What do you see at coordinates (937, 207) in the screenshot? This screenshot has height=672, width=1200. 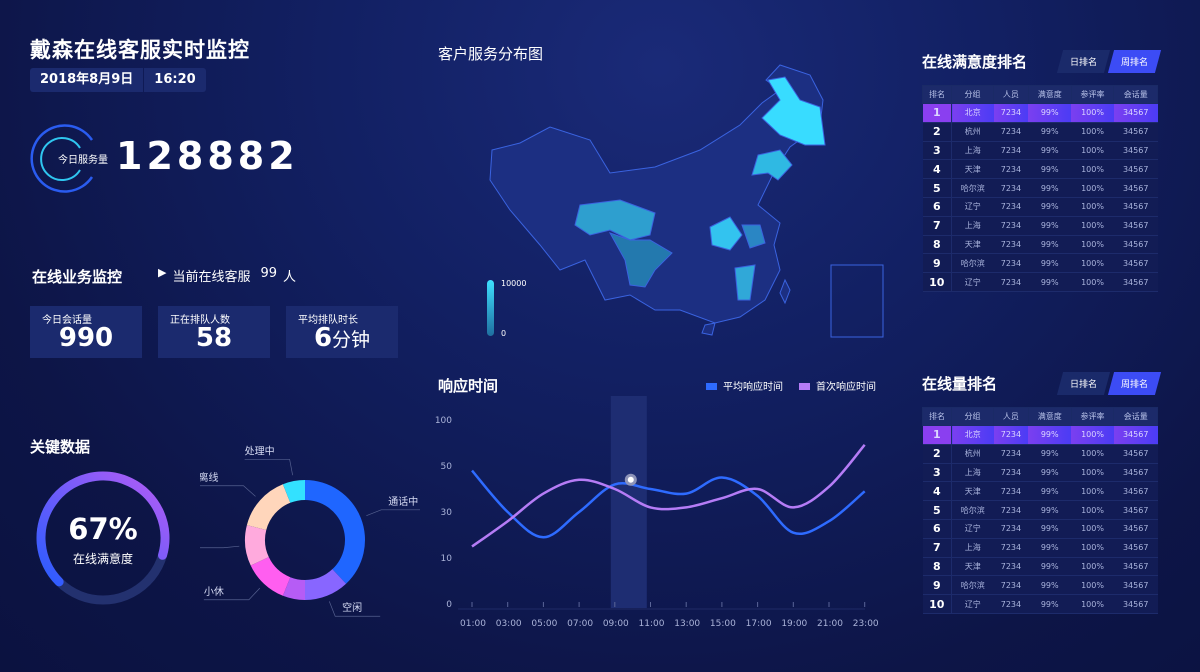 I see `table-cell: 6` at bounding box center [937, 207].